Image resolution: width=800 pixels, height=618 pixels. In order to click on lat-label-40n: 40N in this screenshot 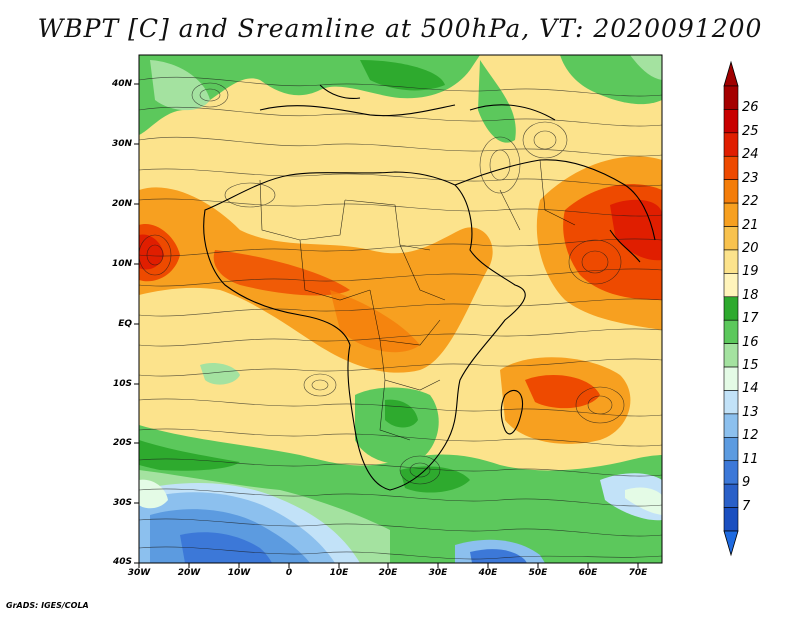, I will do `click(121, 84)`.